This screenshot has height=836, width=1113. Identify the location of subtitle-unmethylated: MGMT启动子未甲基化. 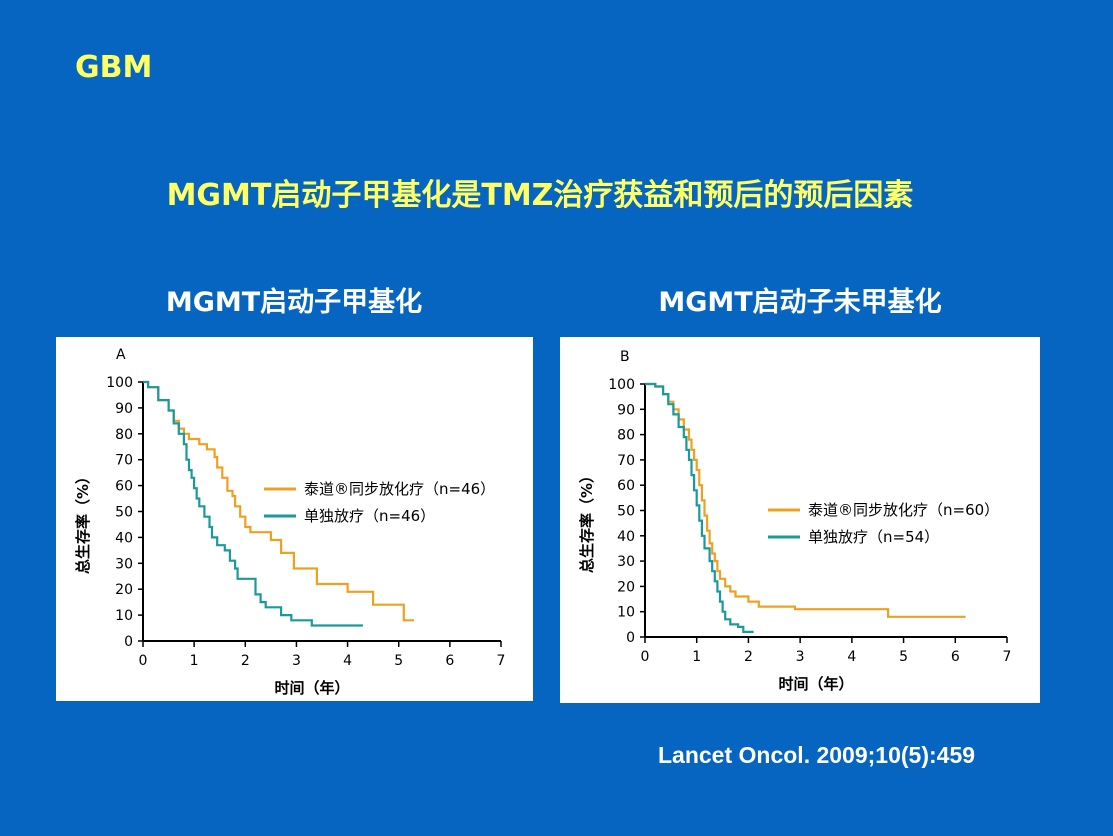
(800, 302).